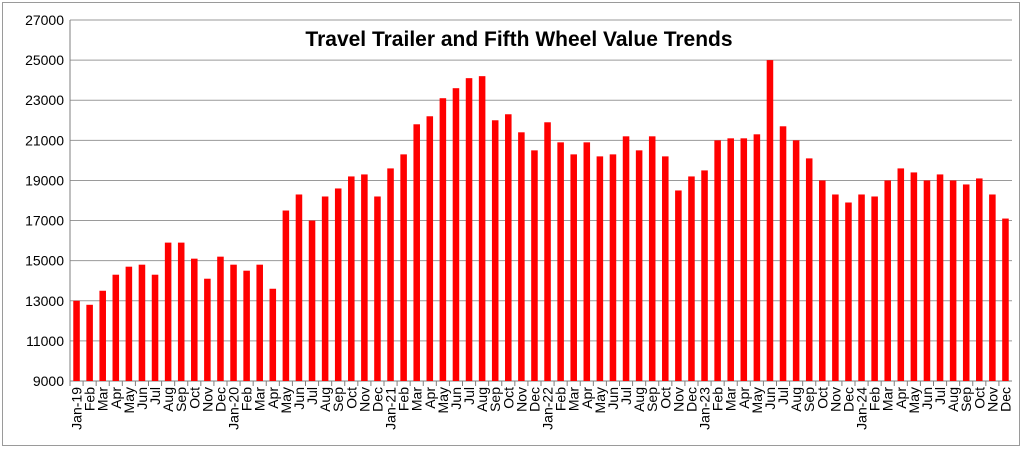 The width and height of the screenshot is (1024, 450). I want to click on y-tick-label: 19000, so click(44, 180).